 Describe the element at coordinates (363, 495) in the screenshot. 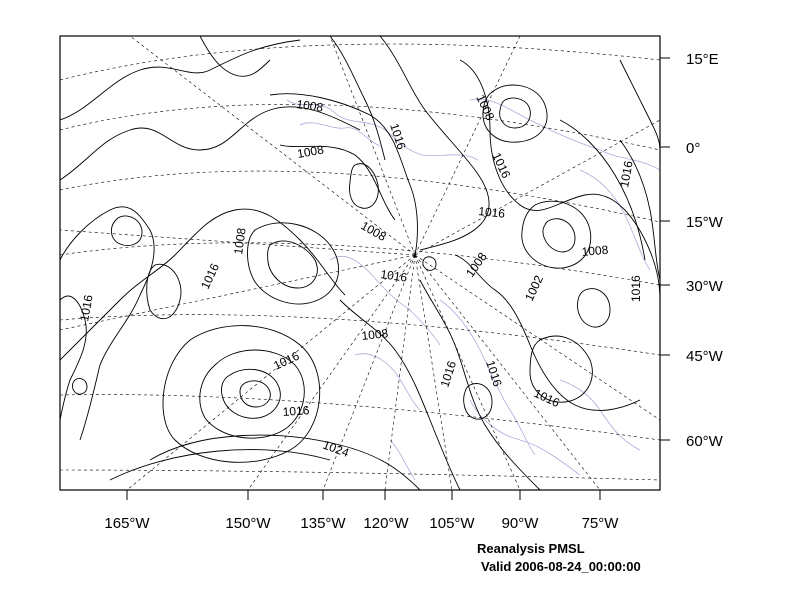

I see `longitude-ticks` at that location.